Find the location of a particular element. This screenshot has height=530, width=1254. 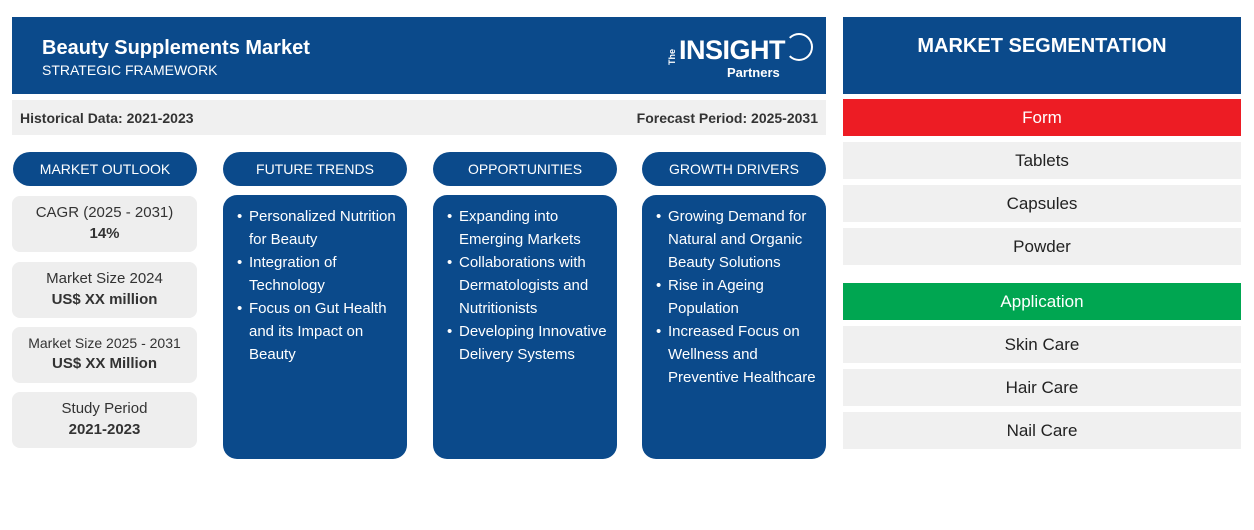

forecast-period: Forecast Period: 2025-2031 is located at coordinates (727, 118).